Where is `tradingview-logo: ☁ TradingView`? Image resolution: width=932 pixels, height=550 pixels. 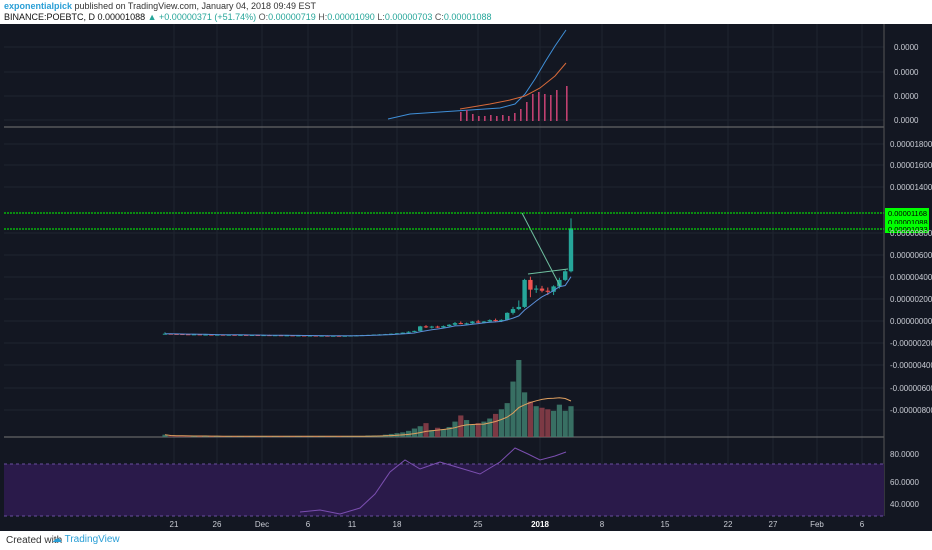
tradingview-logo: ☁ TradingView is located at coordinates (86, 539).